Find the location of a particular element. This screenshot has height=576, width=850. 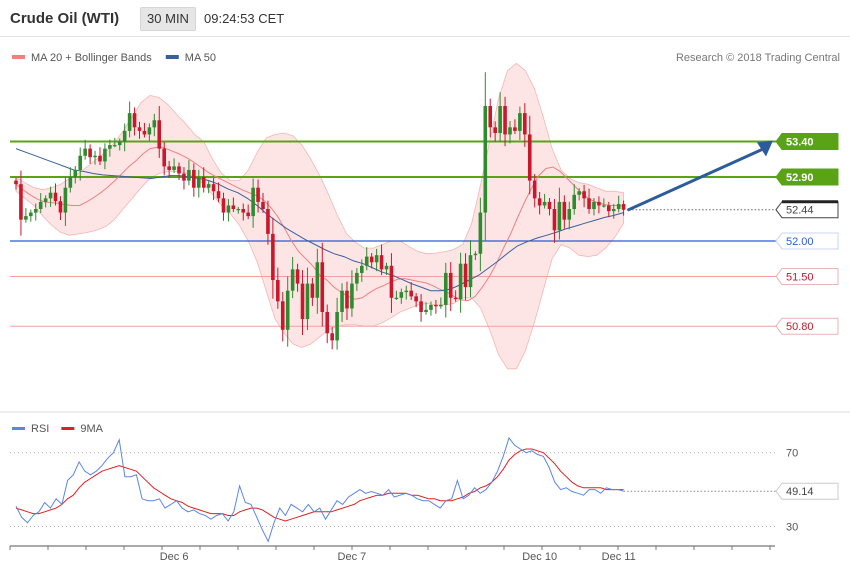

current-price-label: 52.44 is located at coordinates (800, 211).